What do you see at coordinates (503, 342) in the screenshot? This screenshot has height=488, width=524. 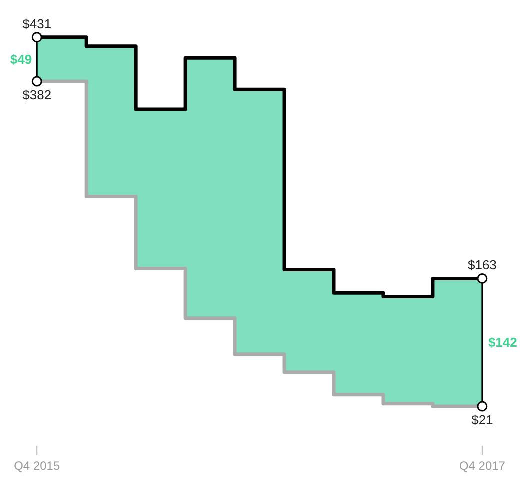 I see `annotation: $142` at bounding box center [503, 342].